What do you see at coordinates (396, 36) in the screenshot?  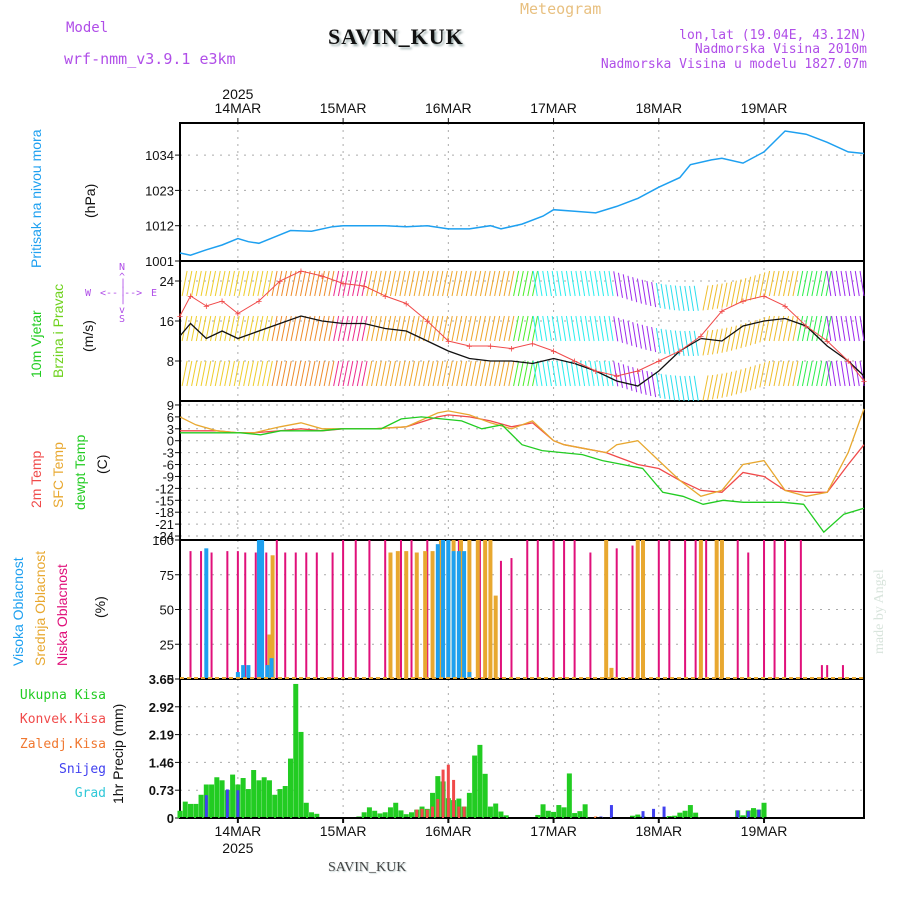 I see `page-title: SAVIN_KUK` at bounding box center [396, 36].